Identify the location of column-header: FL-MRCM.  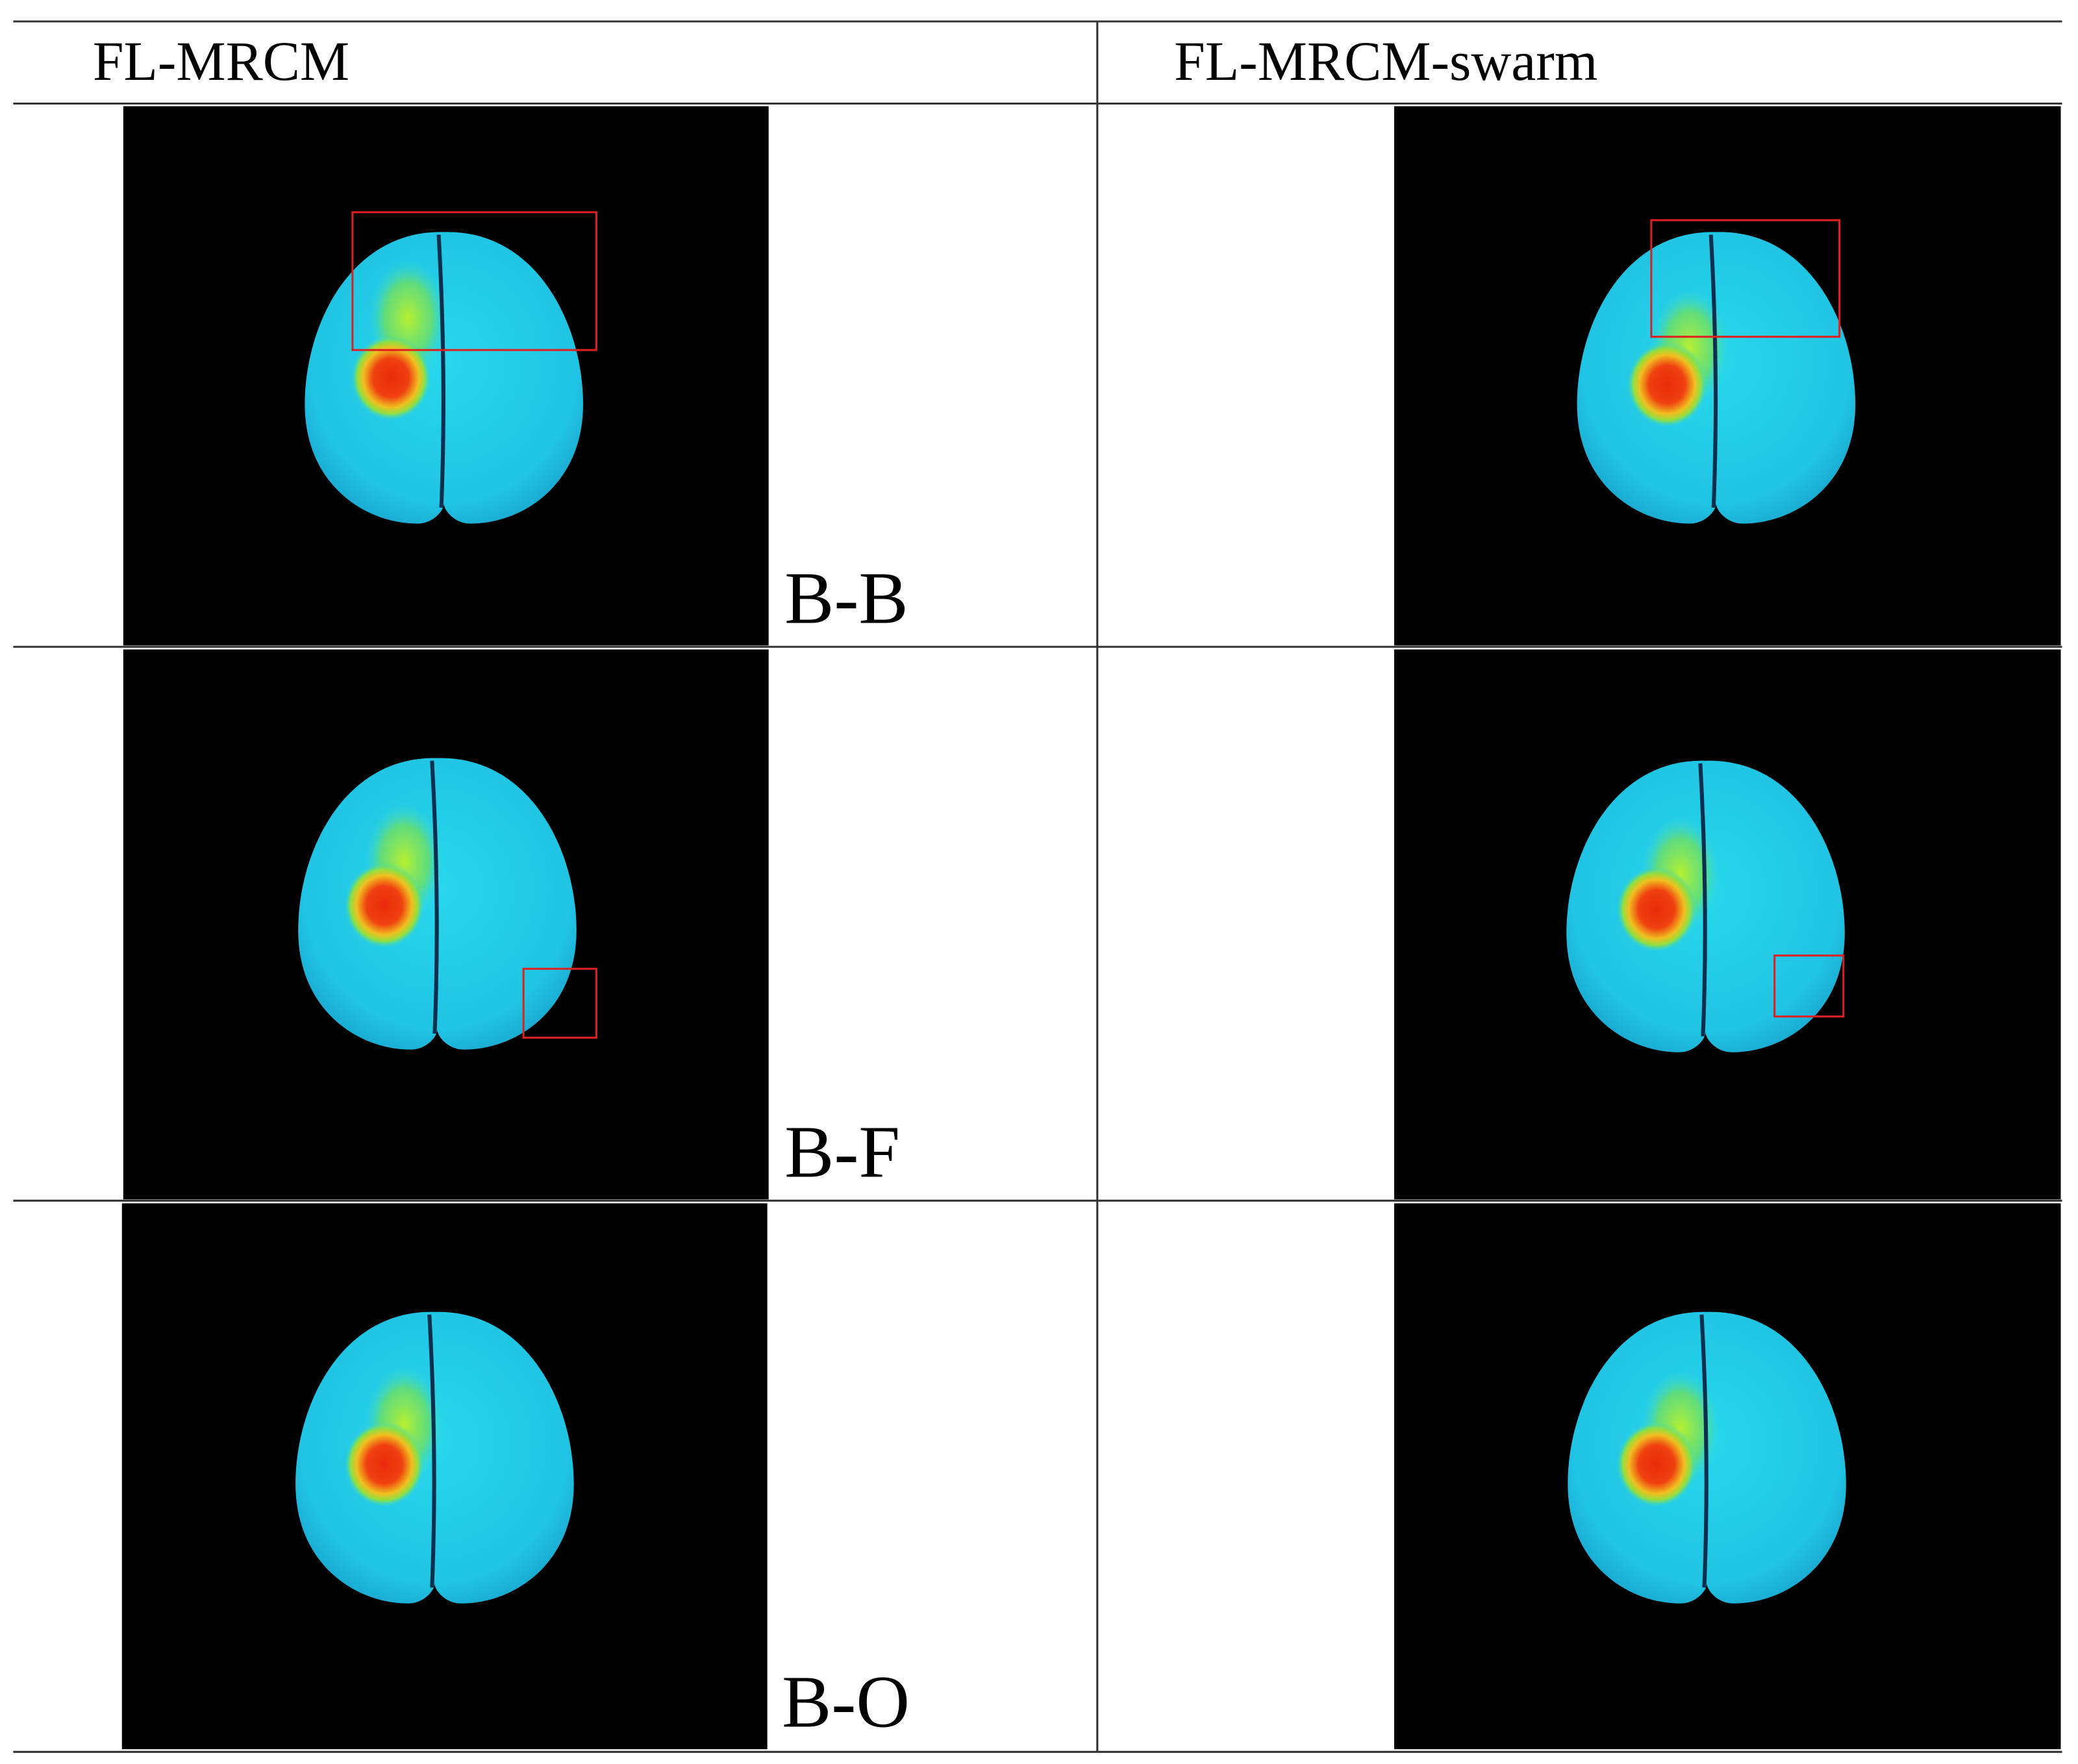
(221, 61).